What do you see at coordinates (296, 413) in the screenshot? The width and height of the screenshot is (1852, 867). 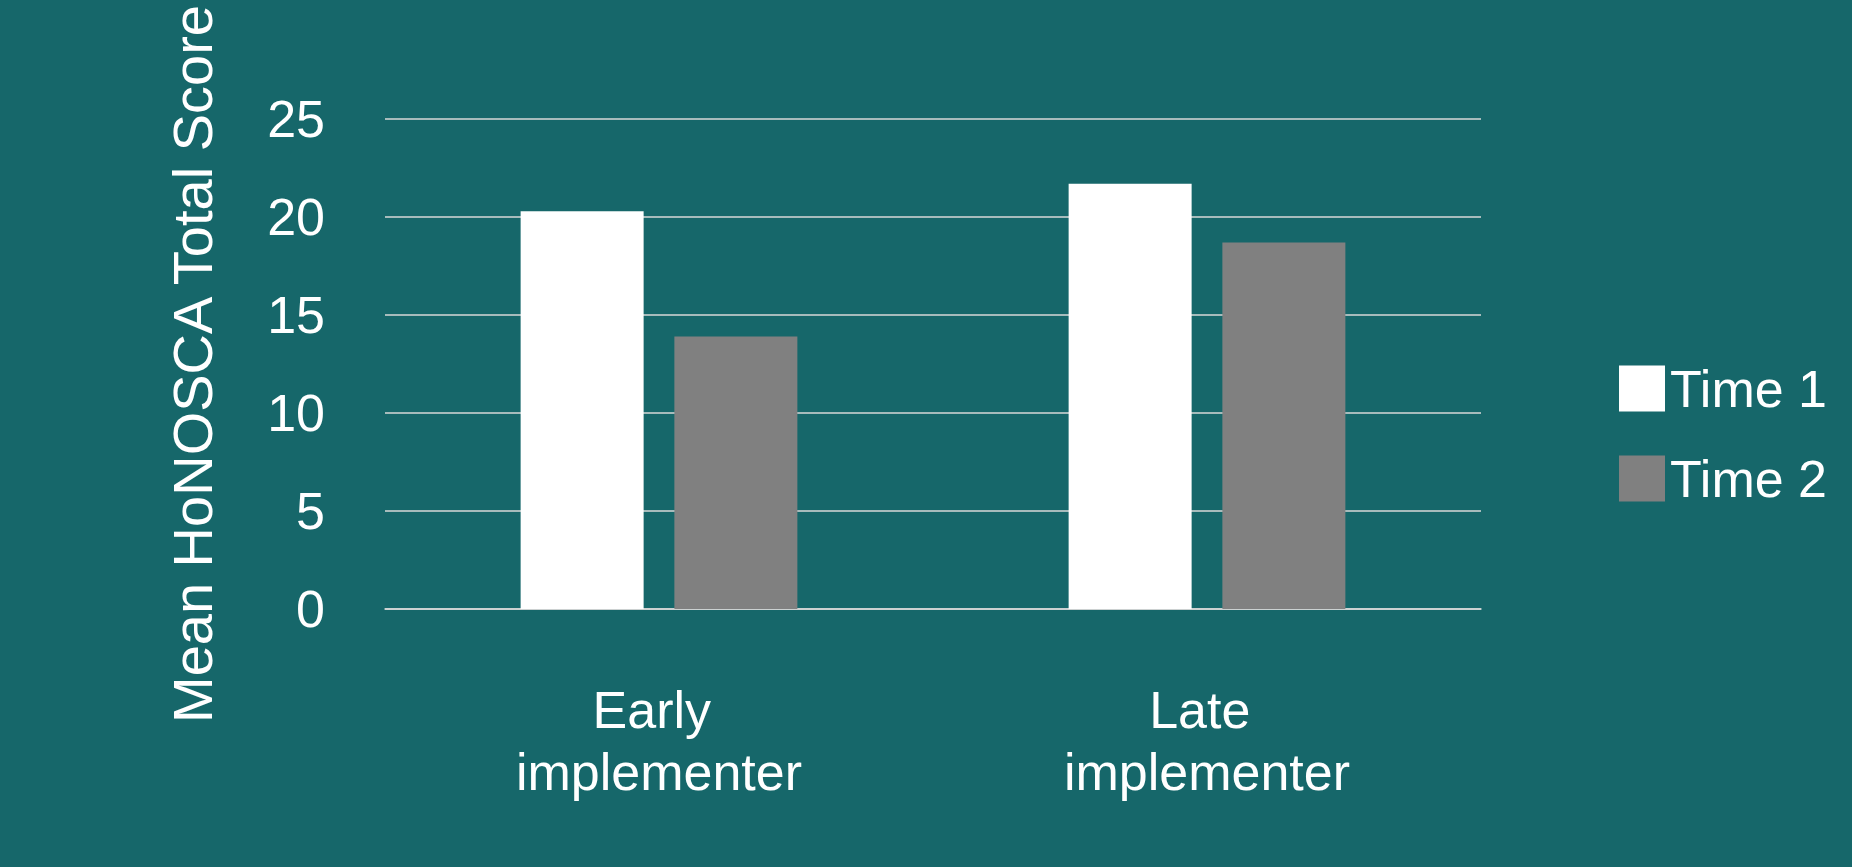 I see `y-tick-label: 10` at bounding box center [296, 413].